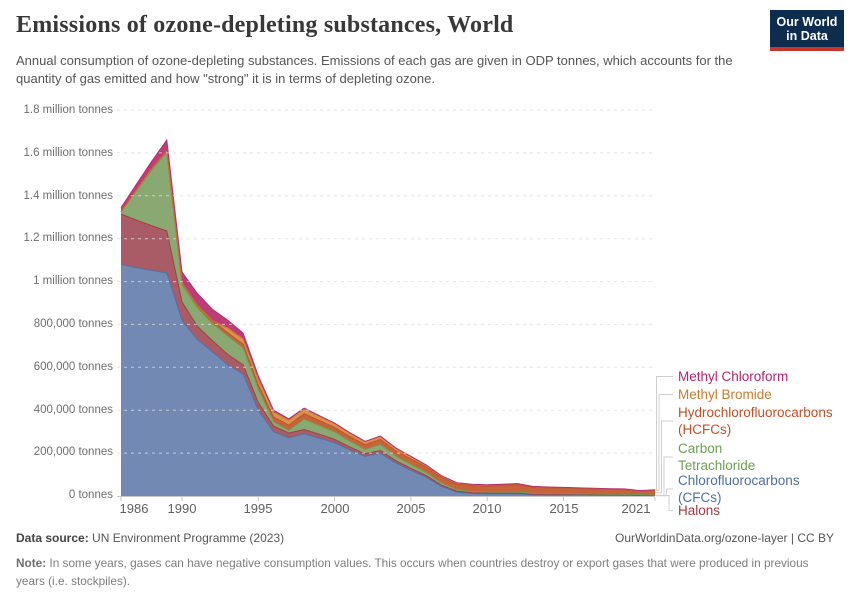  Describe the element at coordinates (755, 412) in the screenshot. I see `legend-label: Hydrochlorofluorocarbons` at that location.